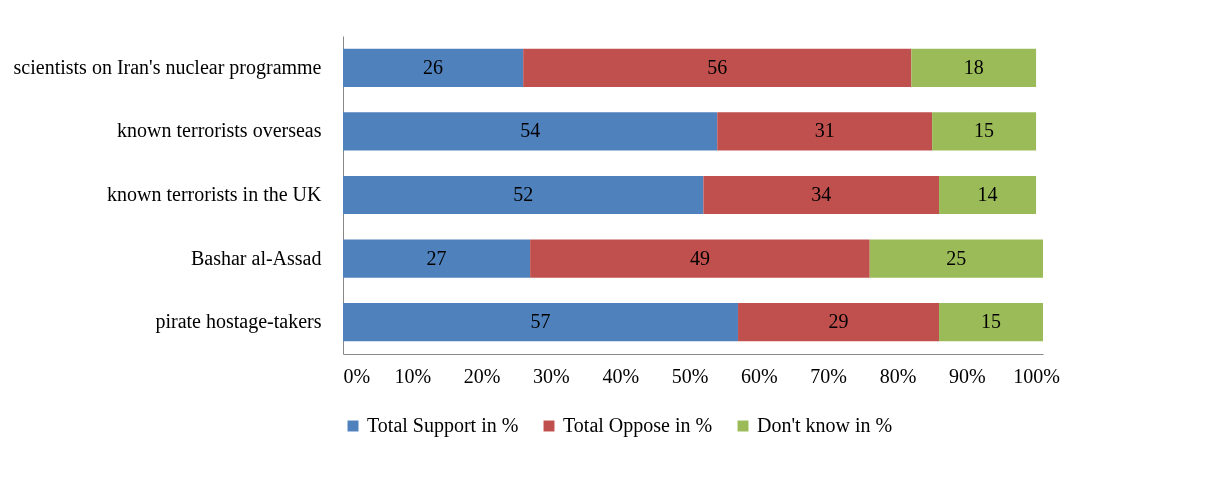  I want to click on data-label: 26, so click(433, 66).